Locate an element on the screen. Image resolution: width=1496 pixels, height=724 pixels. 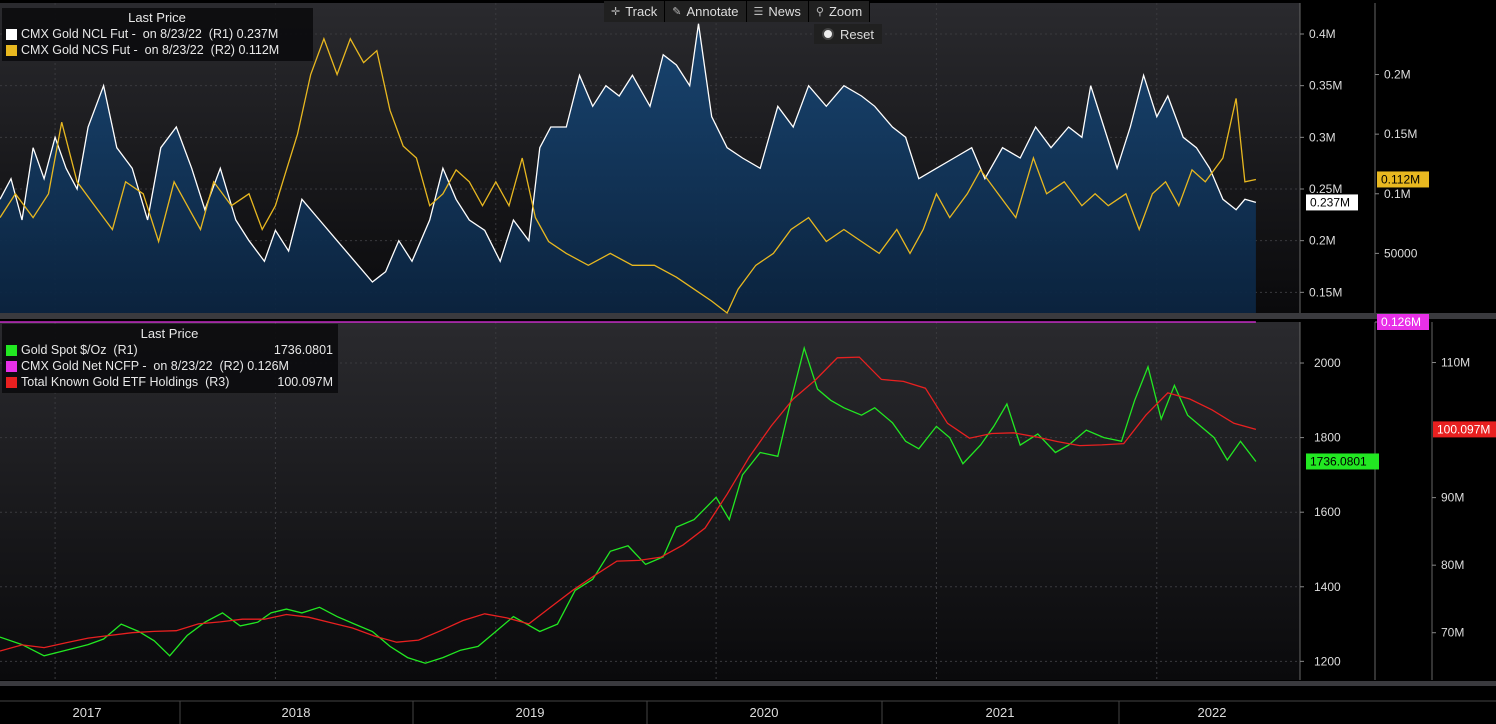
zoom-button: ⚲ Zoom is located at coordinates (840, 11).